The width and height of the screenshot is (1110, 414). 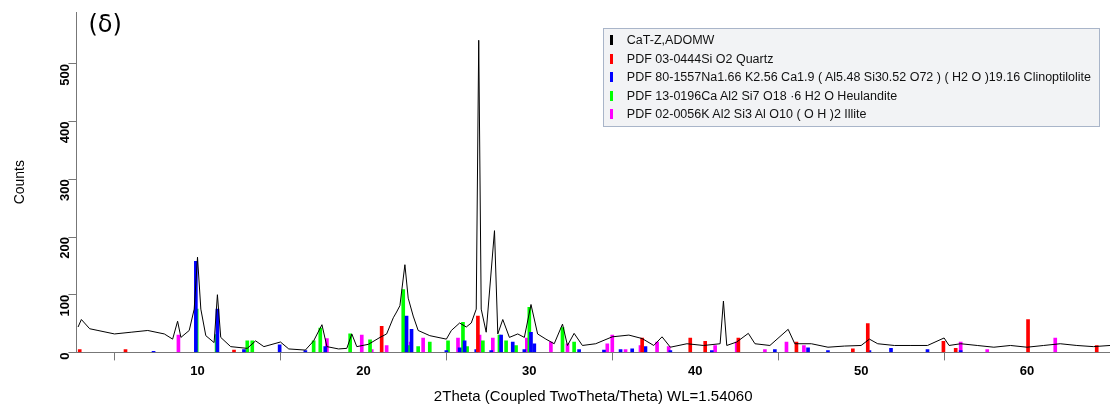 I want to click on y-tick-label: 500, so click(x=64, y=74).